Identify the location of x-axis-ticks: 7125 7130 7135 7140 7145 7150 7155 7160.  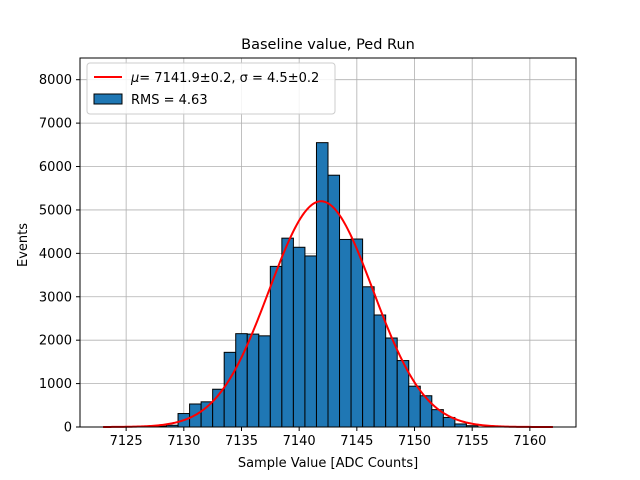
(328, 438).